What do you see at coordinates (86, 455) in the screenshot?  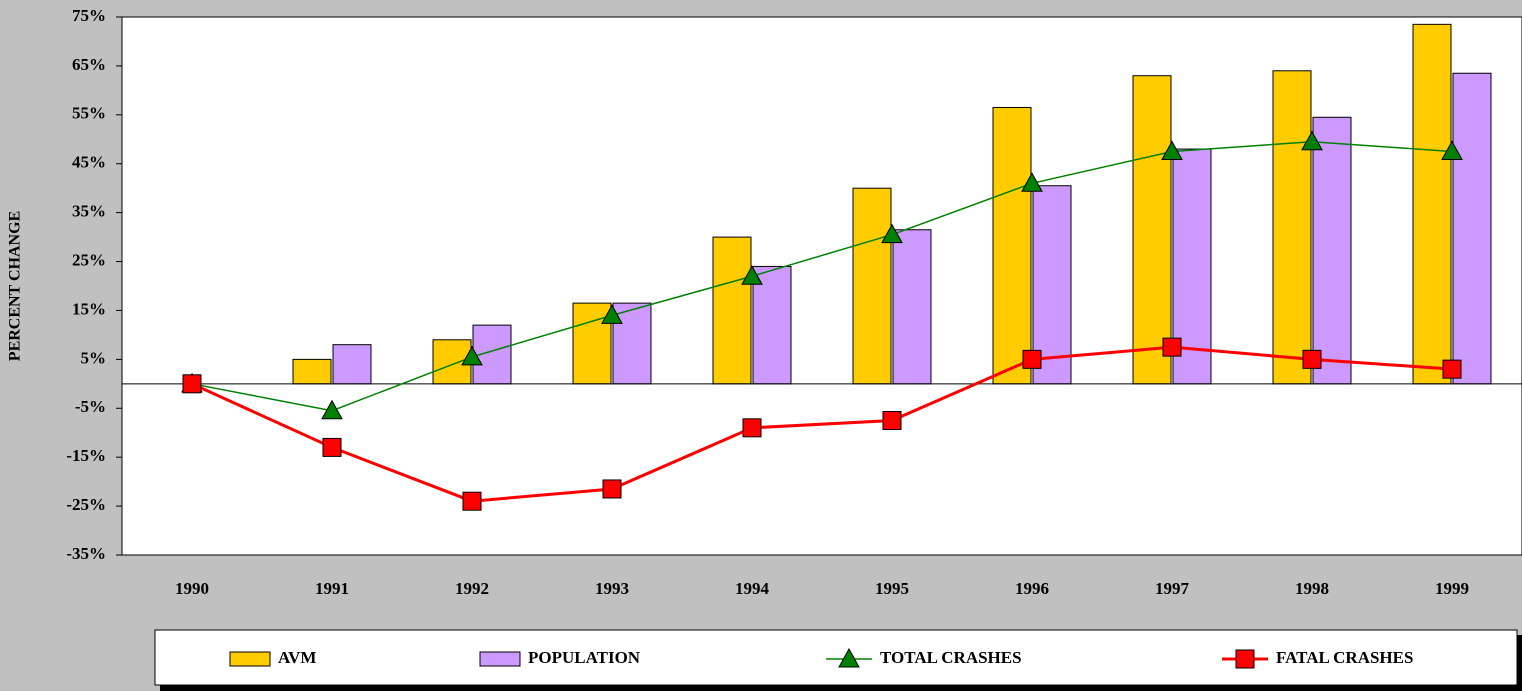 I see `y-tick-label: -15%` at bounding box center [86, 455].